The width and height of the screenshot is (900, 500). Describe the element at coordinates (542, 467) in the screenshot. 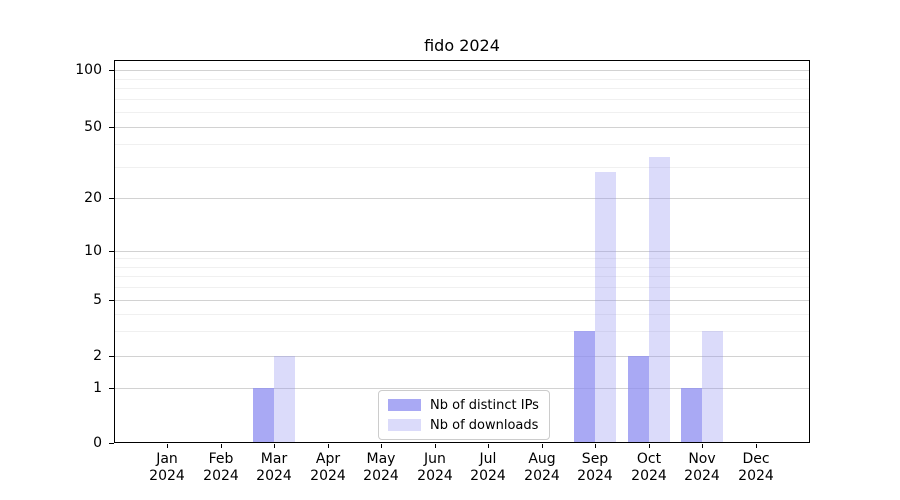

I see `x-tick-label: Aug 2024` at that location.